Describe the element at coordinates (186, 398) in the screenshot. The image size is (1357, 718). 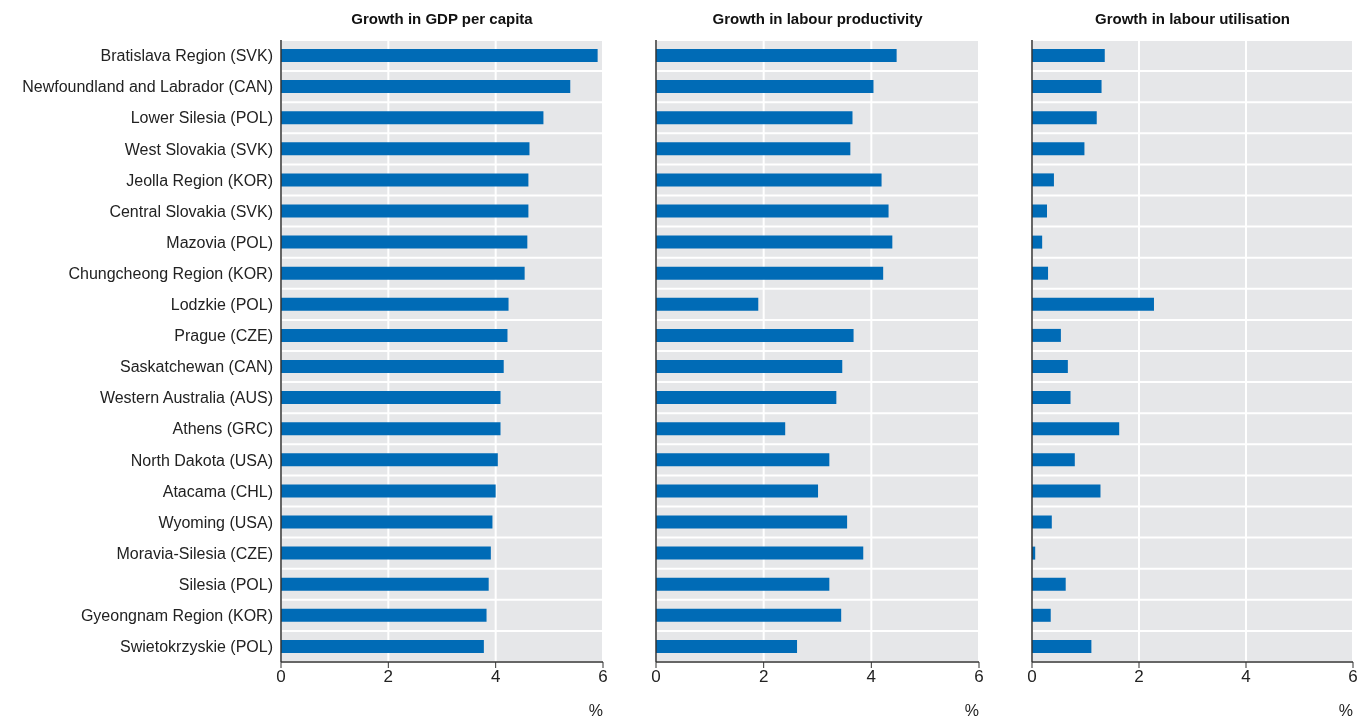
I see `y-tick-label: Western Australia (AUS)` at that location.